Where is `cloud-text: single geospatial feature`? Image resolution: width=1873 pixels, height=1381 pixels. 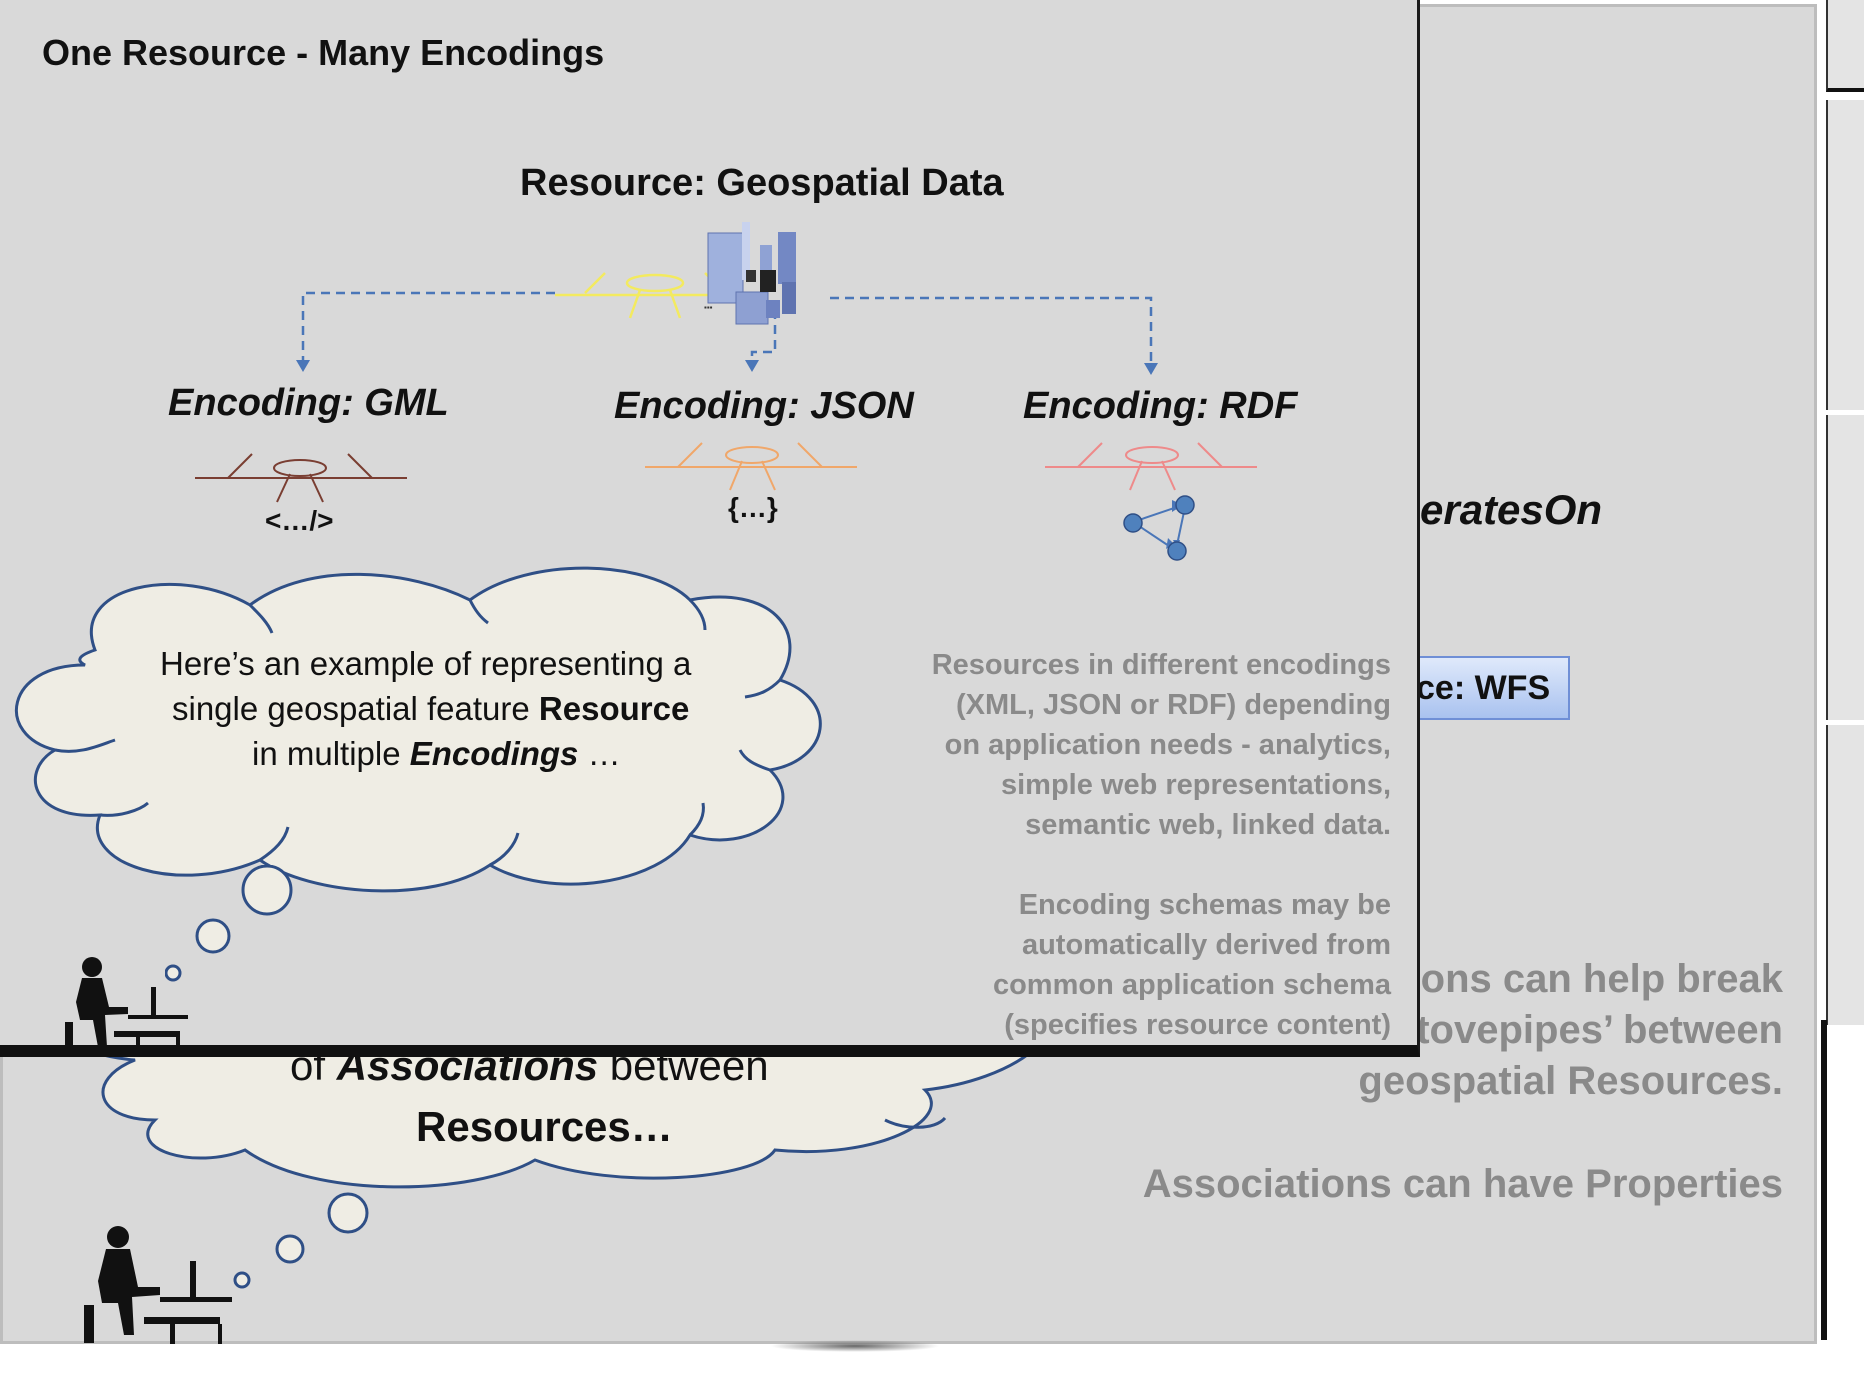 cloud-text: single geospatial feature is located at coordinates (355, 708).